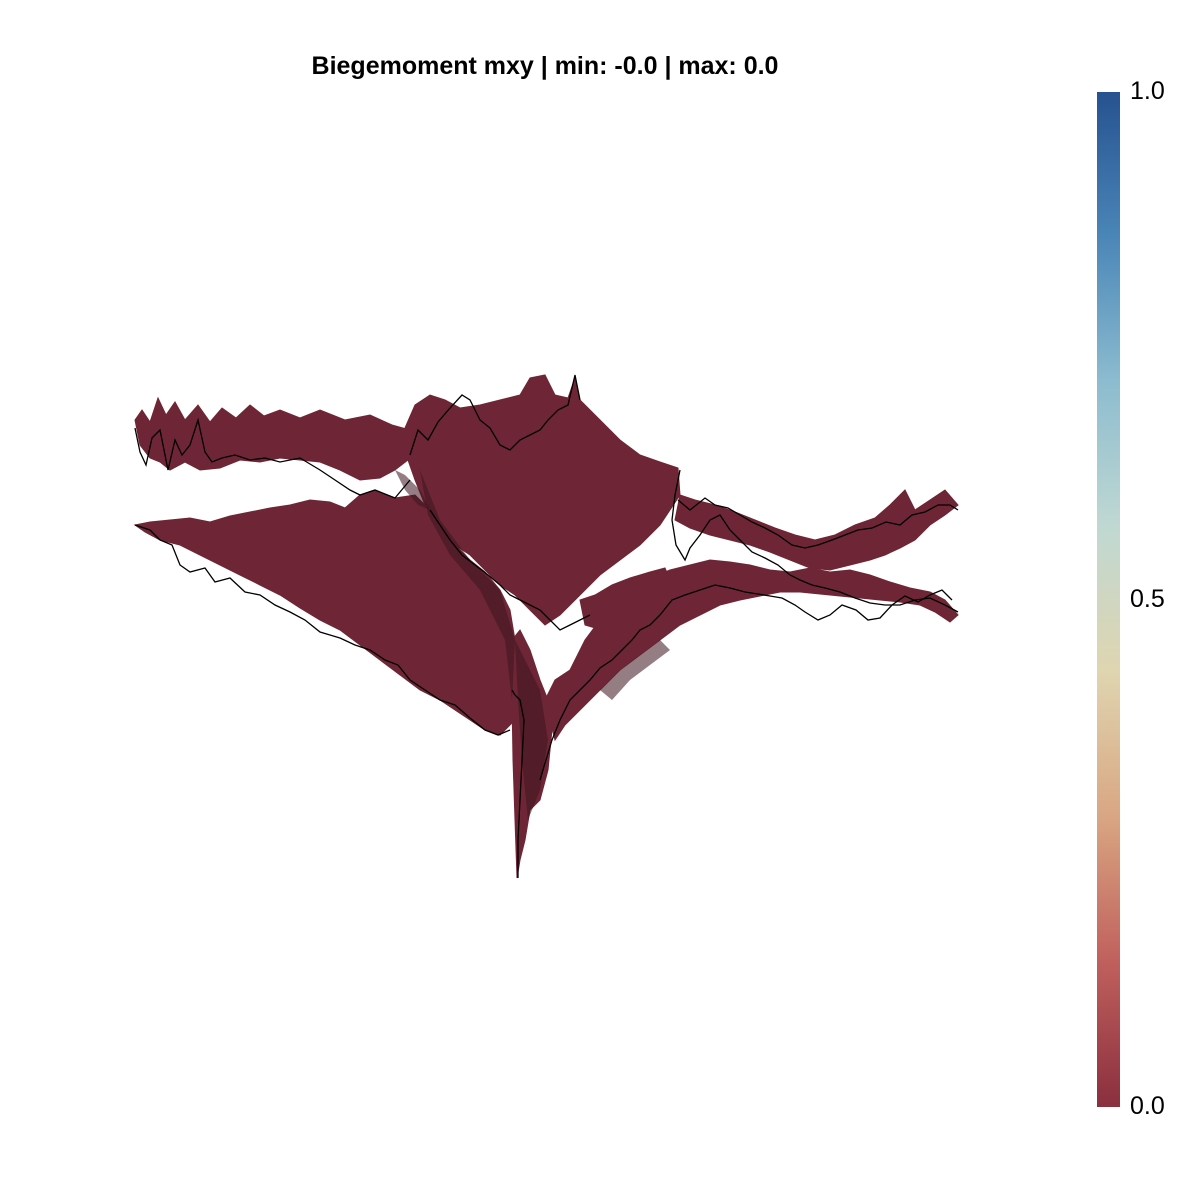 The image size is (1200, 1200). Describe the element at coordinates (1147, 91) in the screenshot. I see `colorbar-tick-label: 1.0` at that location.